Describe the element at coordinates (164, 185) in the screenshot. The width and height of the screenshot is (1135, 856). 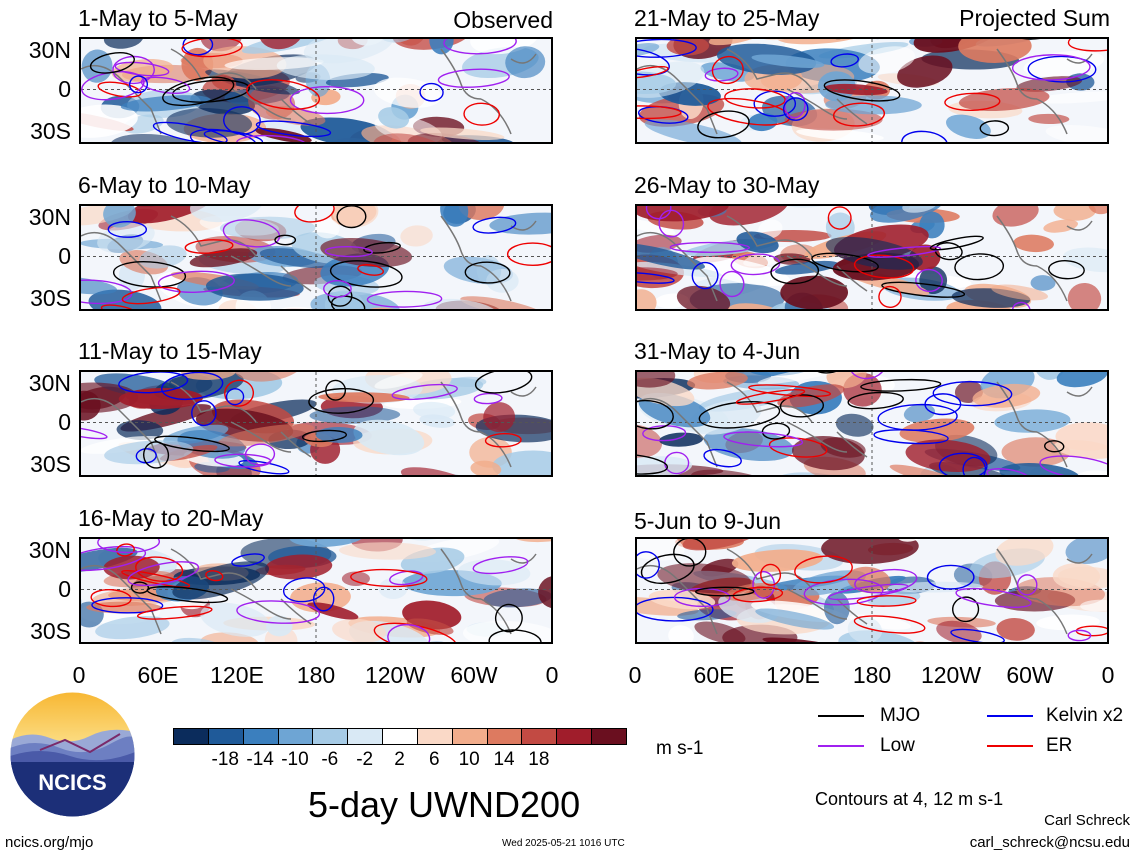
I see `panel-title-2: 6-May to 10-May` at that location.